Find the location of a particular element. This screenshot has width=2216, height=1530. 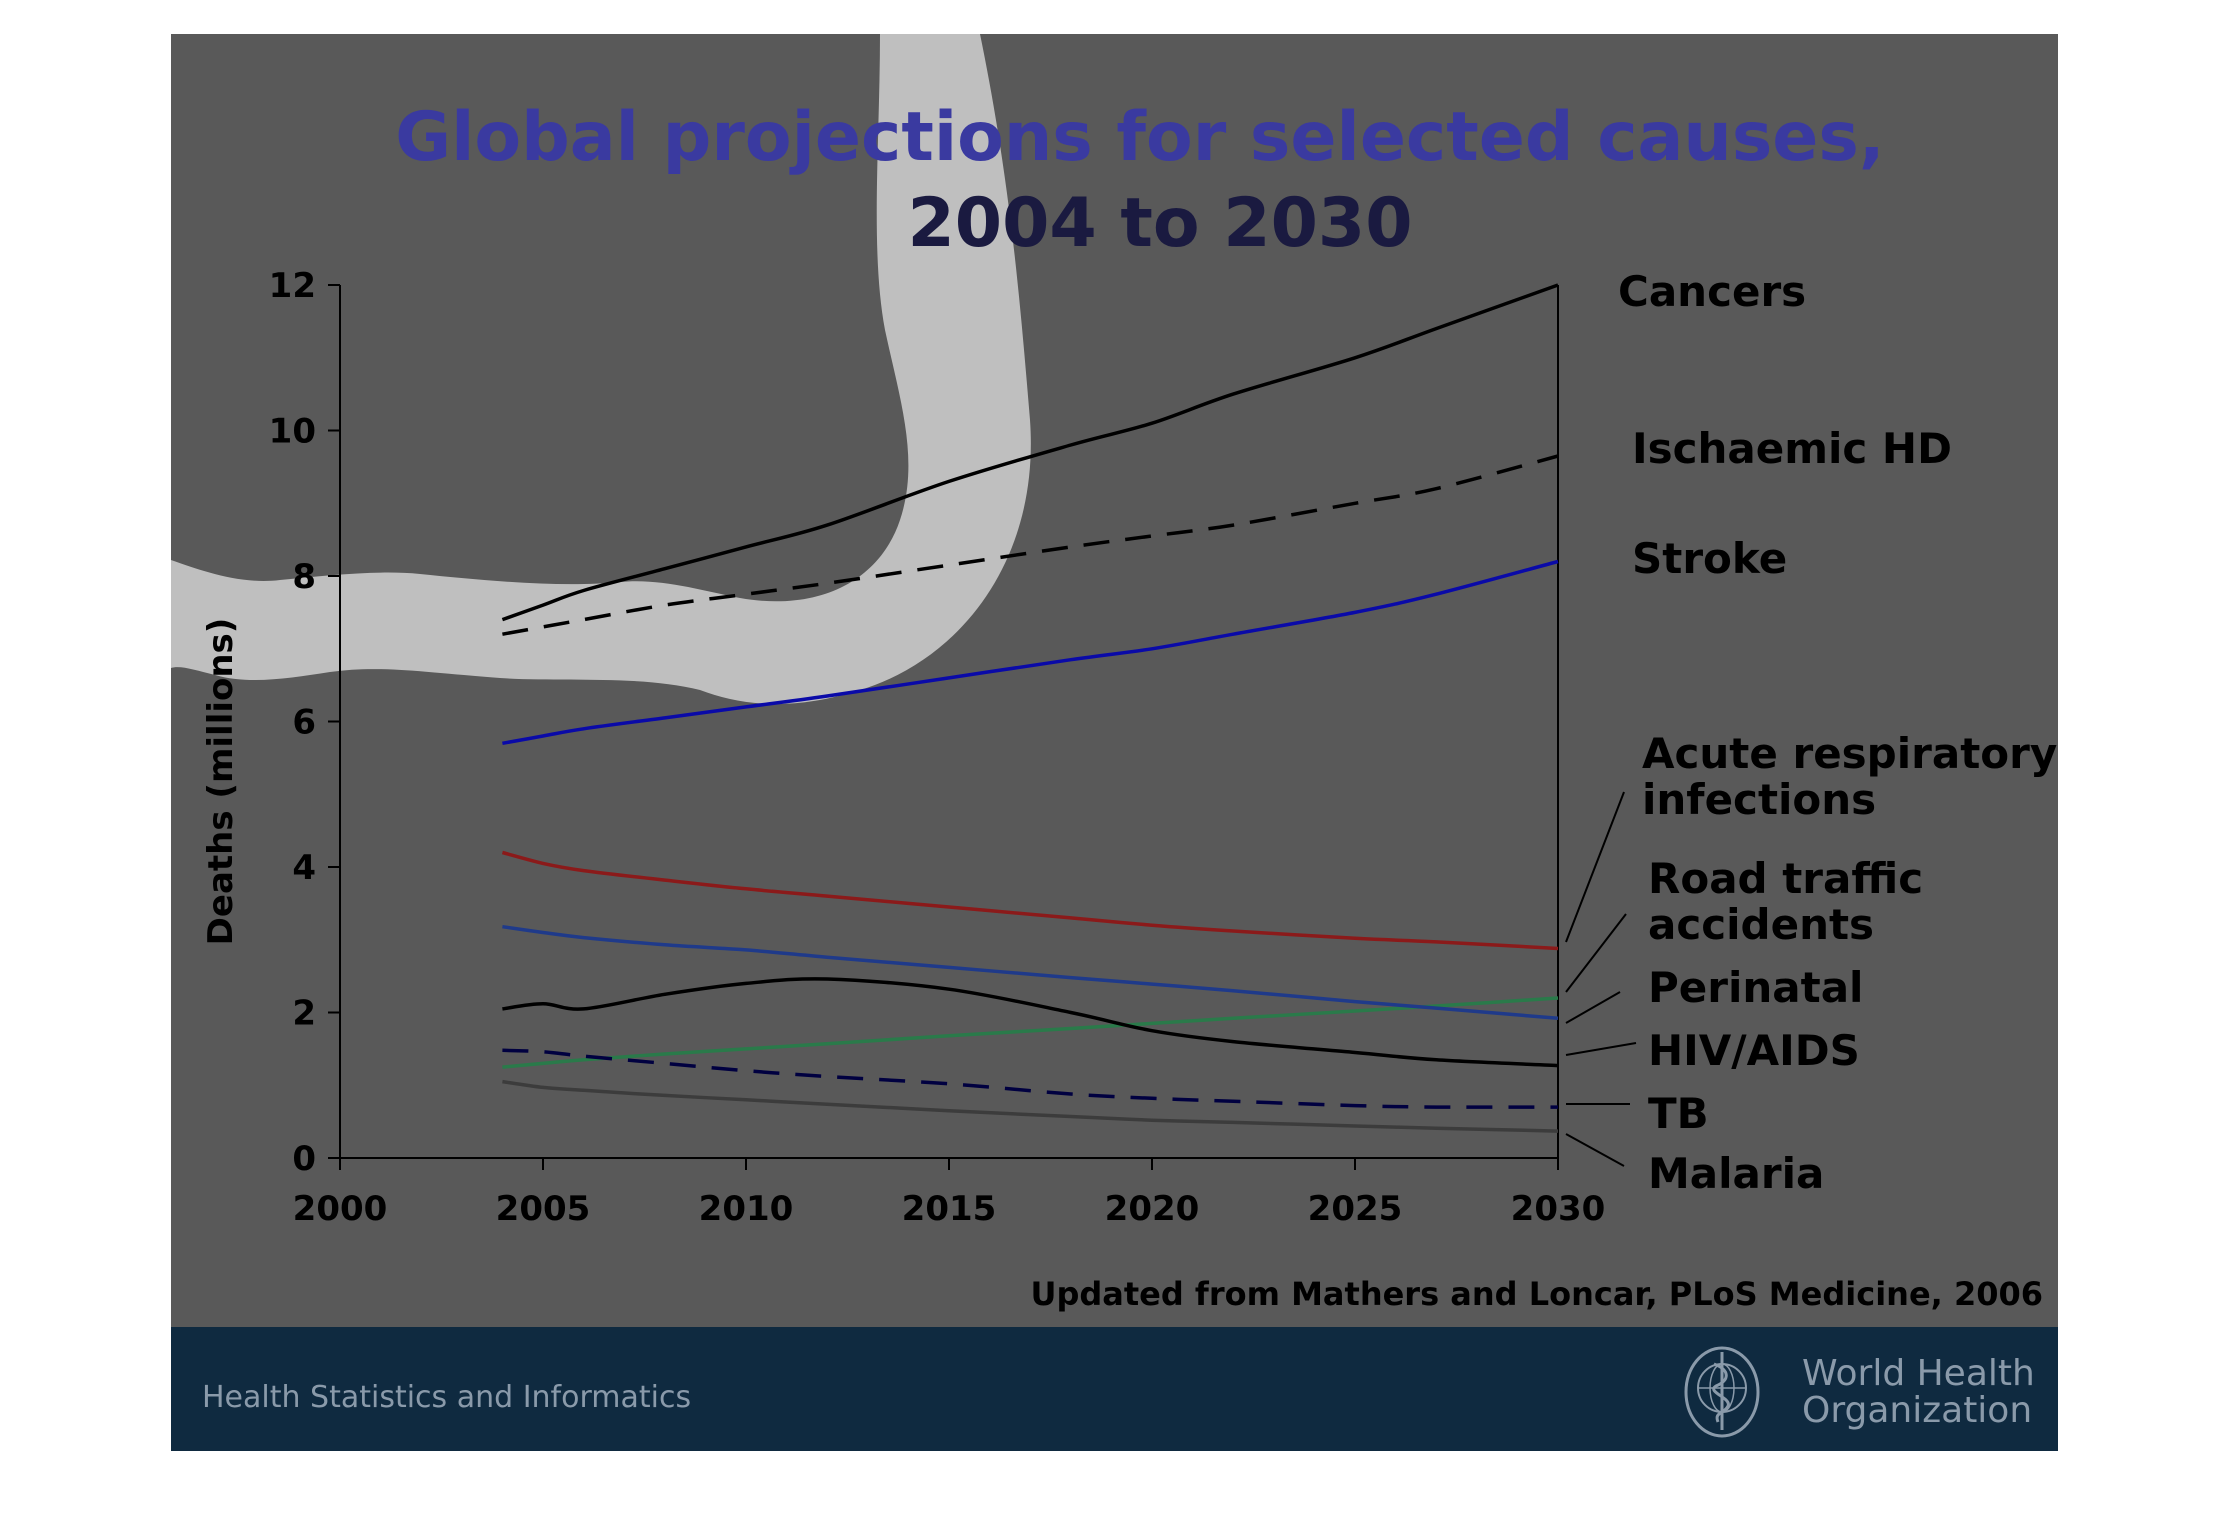

leader-line-acute-respiratory-infections is located at coordinates (1595, 867).